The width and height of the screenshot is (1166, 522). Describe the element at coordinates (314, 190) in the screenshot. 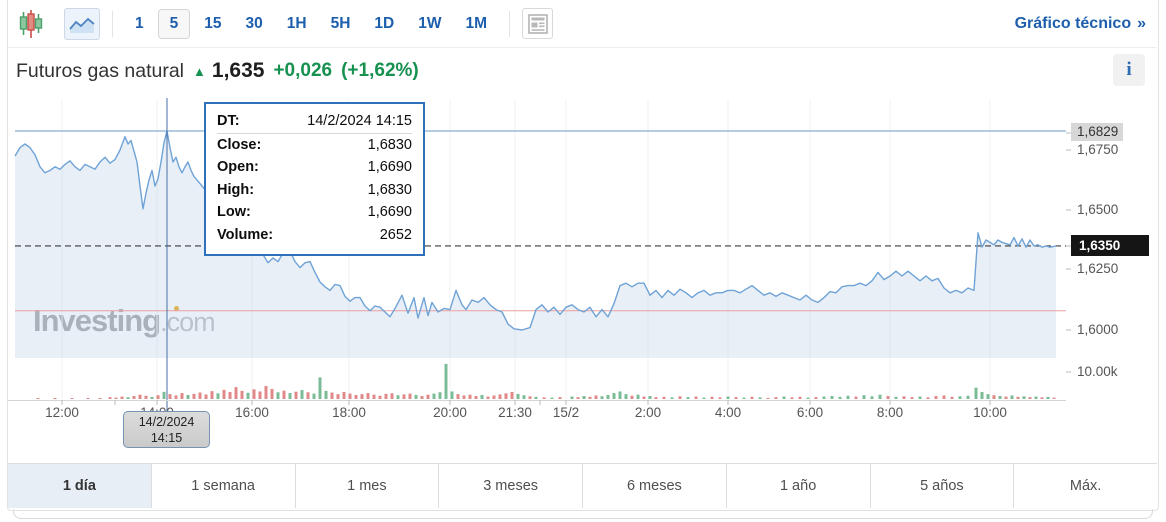

I see `tooltip-row: High: 1,6830` at that location.